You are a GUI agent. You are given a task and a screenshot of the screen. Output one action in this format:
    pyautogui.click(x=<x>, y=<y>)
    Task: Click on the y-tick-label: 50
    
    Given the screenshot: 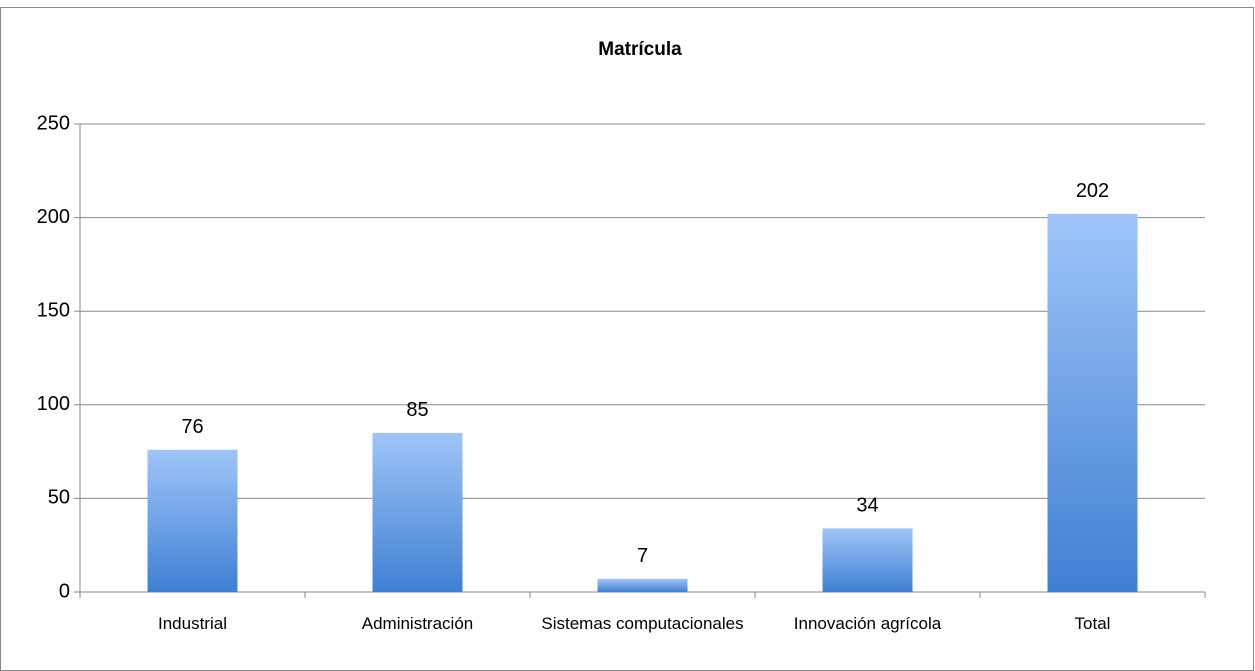 What is the action you would take?
    pyautogui.click(x=59, y=498)
    